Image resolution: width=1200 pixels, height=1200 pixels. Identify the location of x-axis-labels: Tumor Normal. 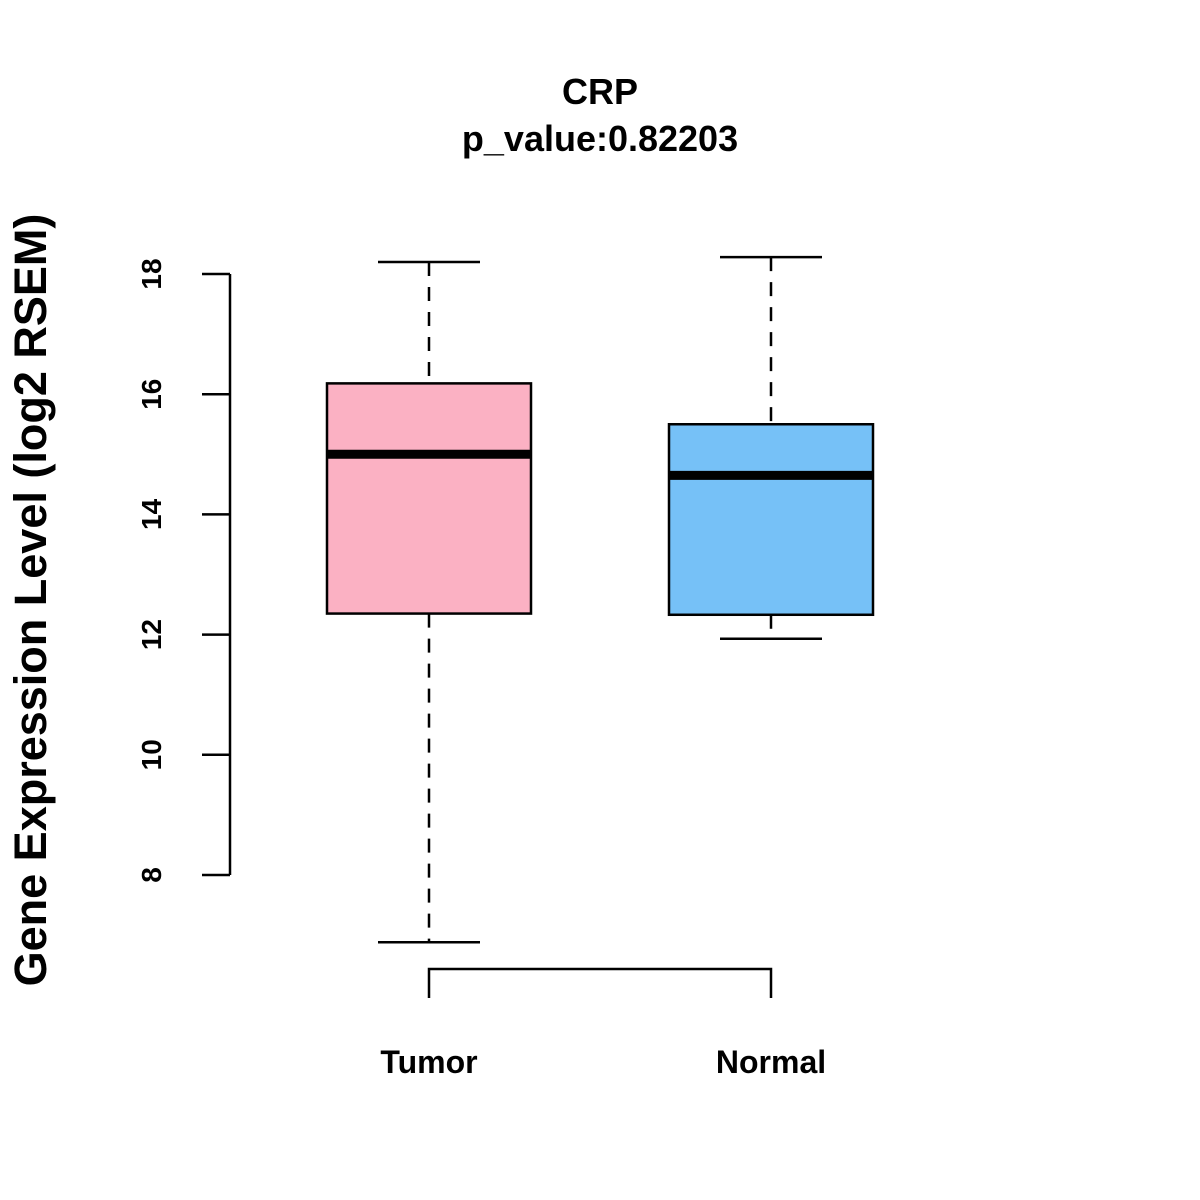
(603, 1062).